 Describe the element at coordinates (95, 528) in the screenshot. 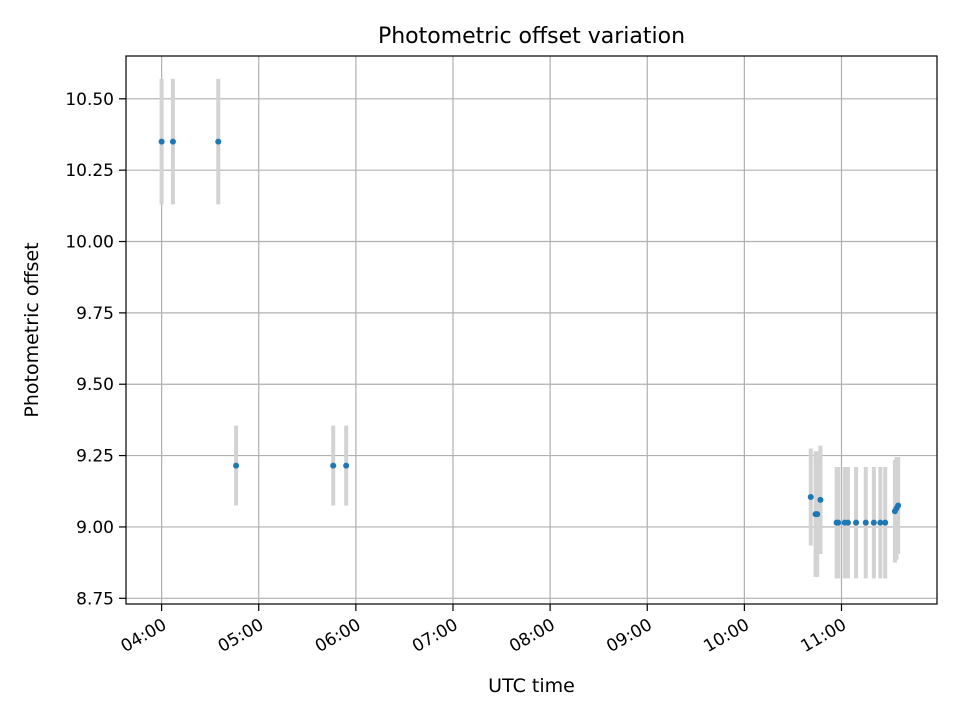

I see `y-tick-label: 9.00` at that location.